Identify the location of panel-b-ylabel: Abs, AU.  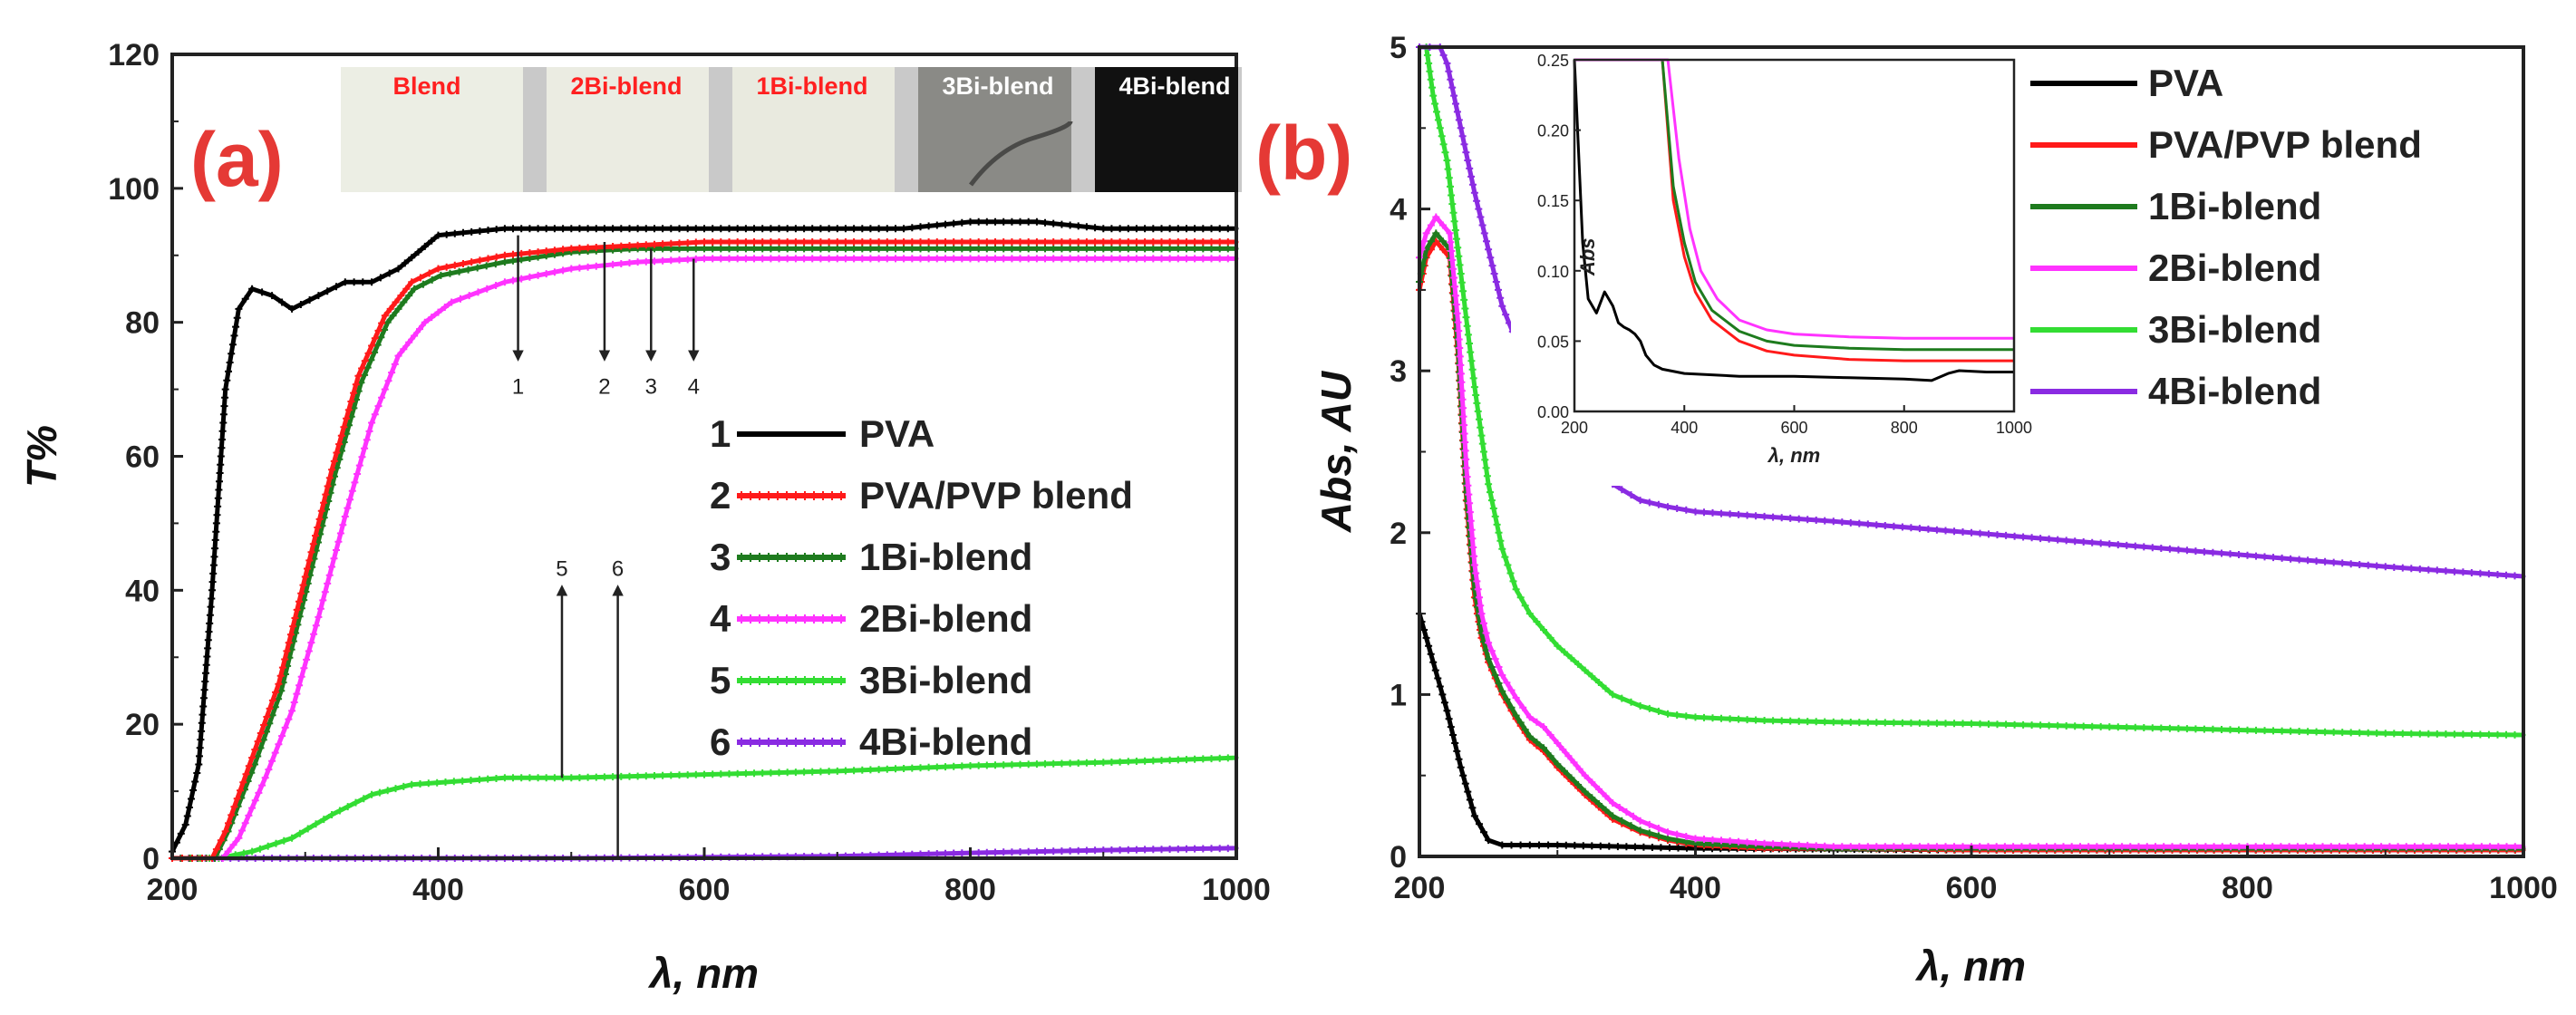
(1336, 451).